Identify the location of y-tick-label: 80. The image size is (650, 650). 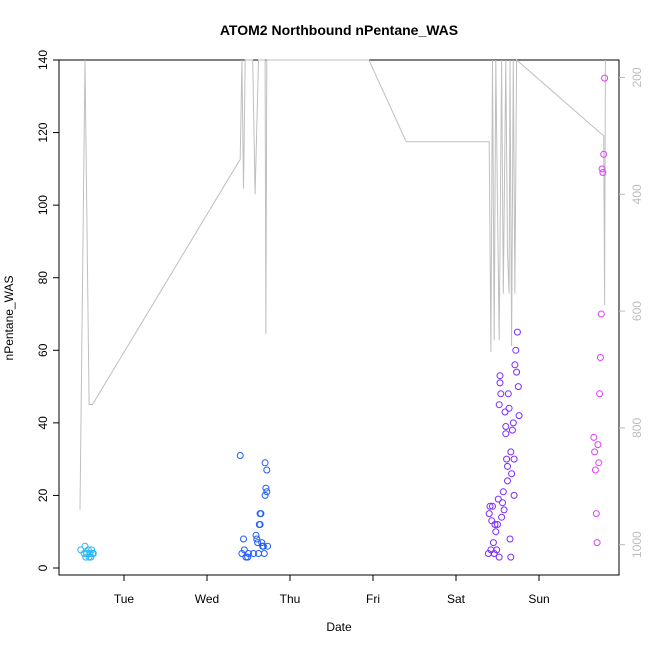
(43, 278).